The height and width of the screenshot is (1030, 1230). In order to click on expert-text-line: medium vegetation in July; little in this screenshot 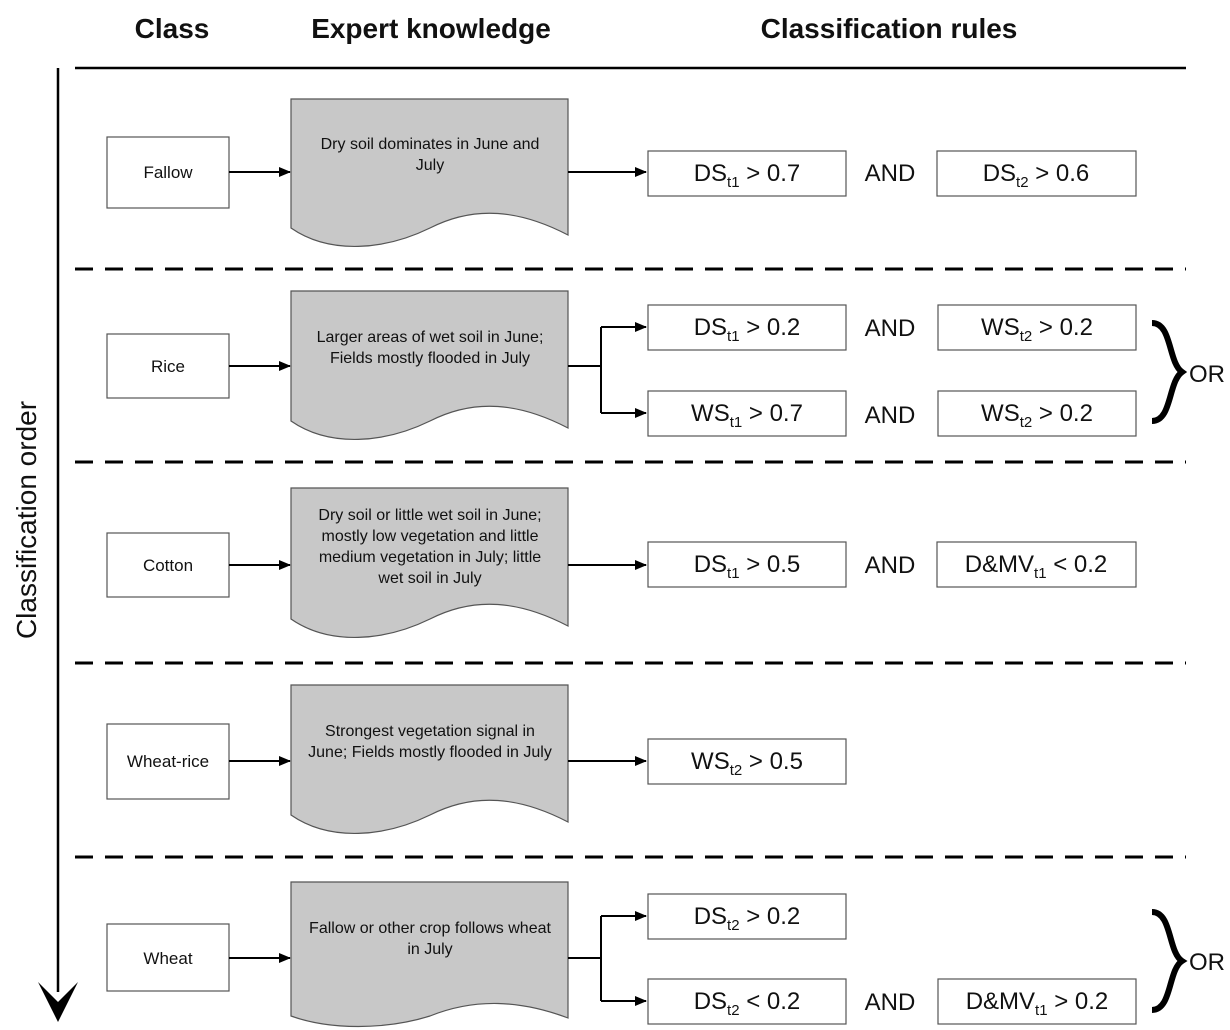, I will do `click(430, 557)`.